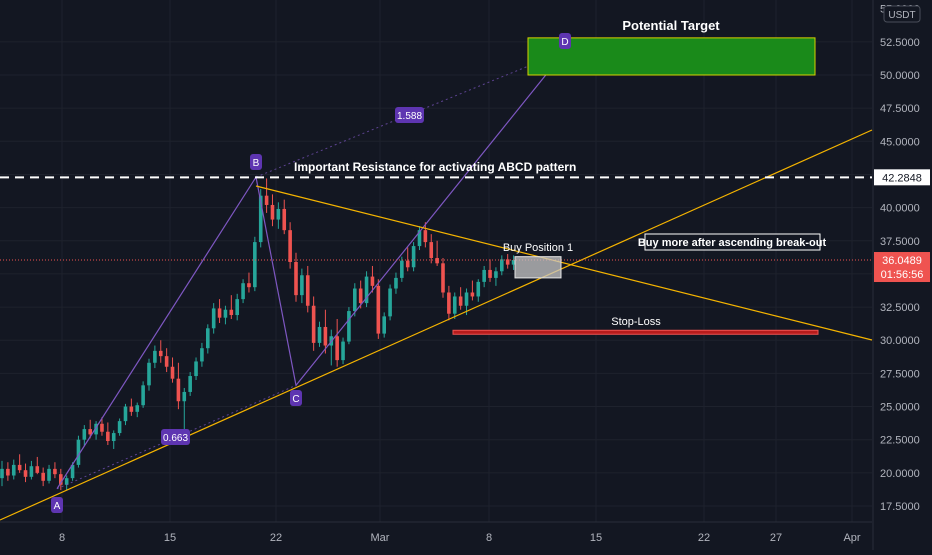 Image resolution: width=932 pixels, height=555 pixels. What do you see at coordinates (538, 248) in the screenshot?
I see `buy-position-label: Buy Position 1` at bounding box center [538, 248].